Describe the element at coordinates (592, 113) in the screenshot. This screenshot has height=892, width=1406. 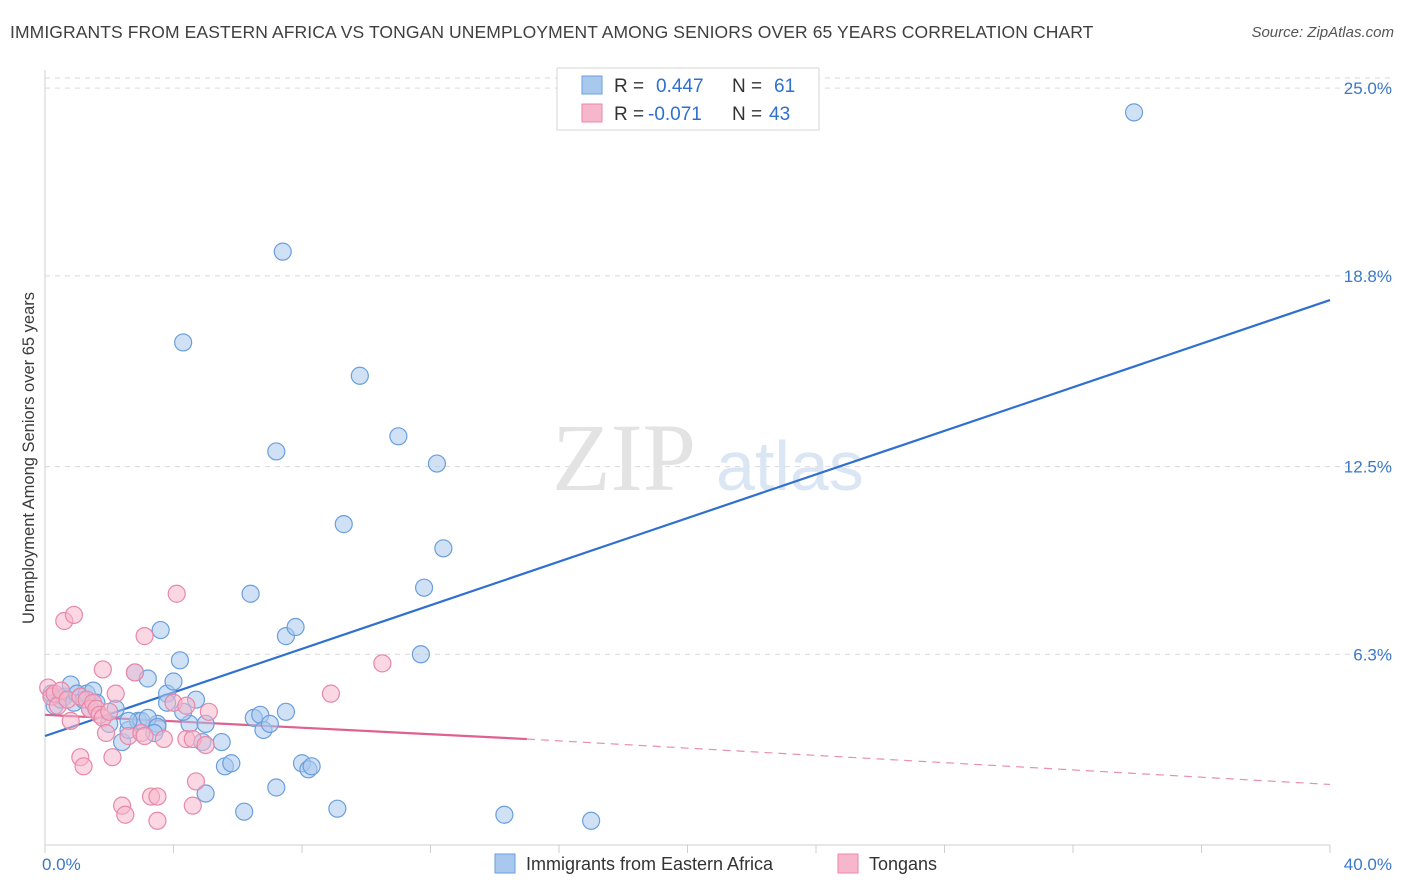
I see `legend-swatch-pink` at that location.